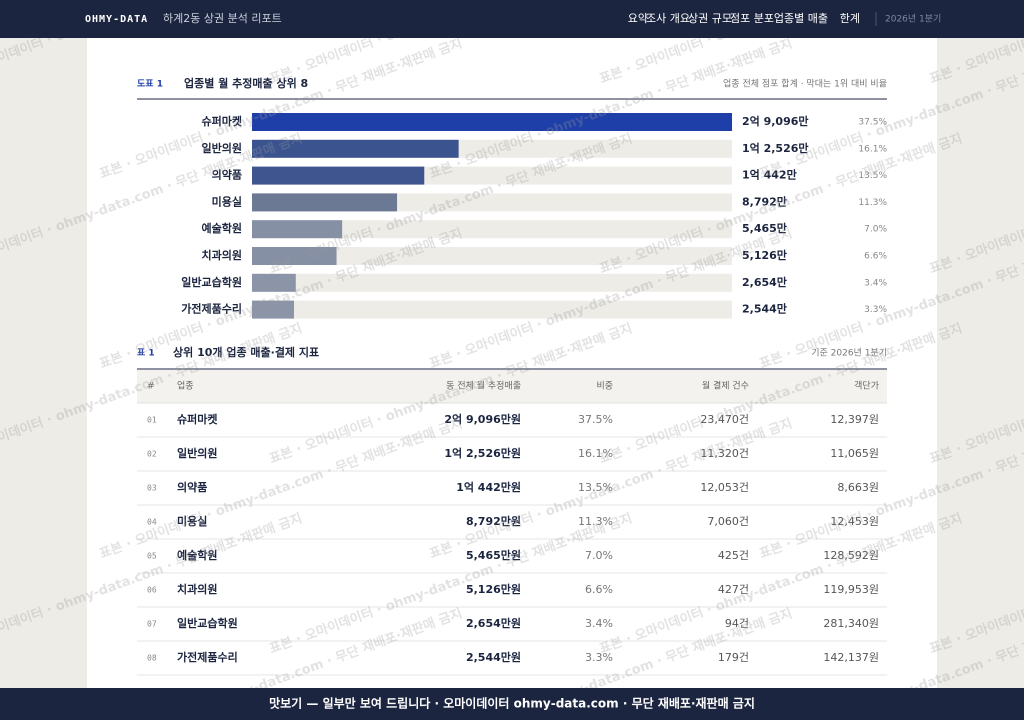  I want to click on value-label: 2,654만, so click(764, 282).